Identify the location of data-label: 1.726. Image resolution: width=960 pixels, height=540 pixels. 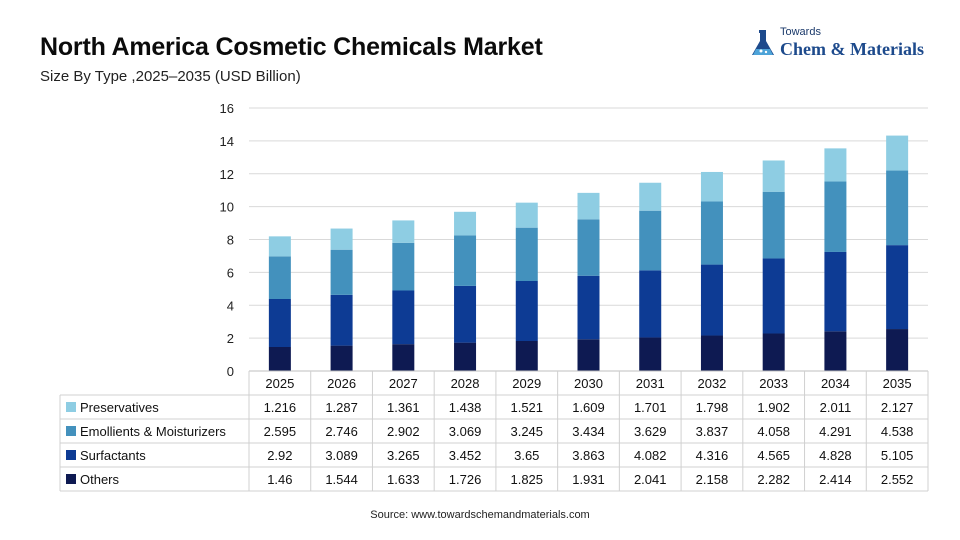
(465, 479).